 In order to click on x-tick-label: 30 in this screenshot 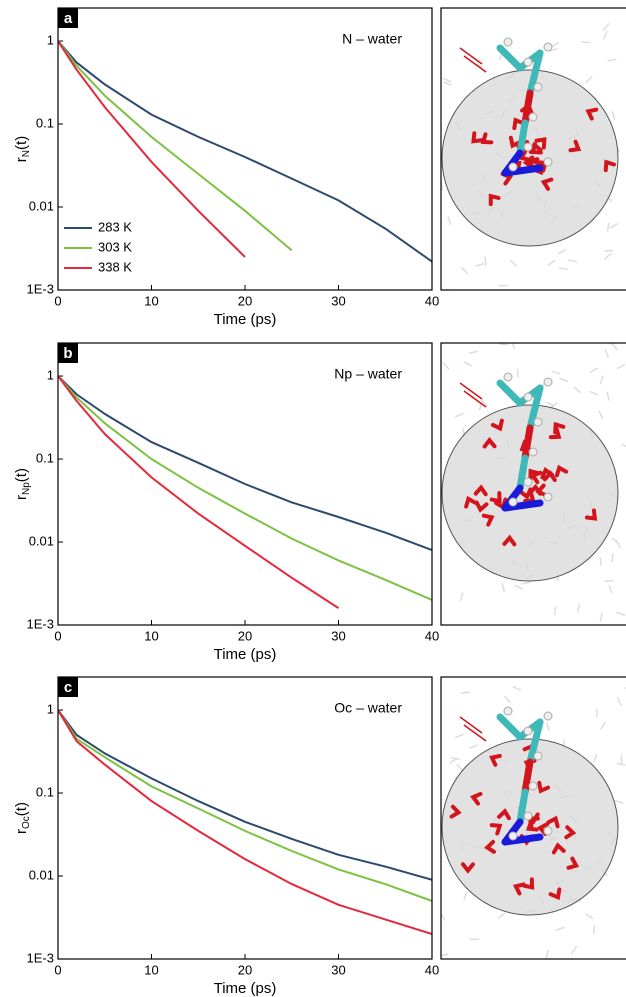, I will do `click(338, 300)`.